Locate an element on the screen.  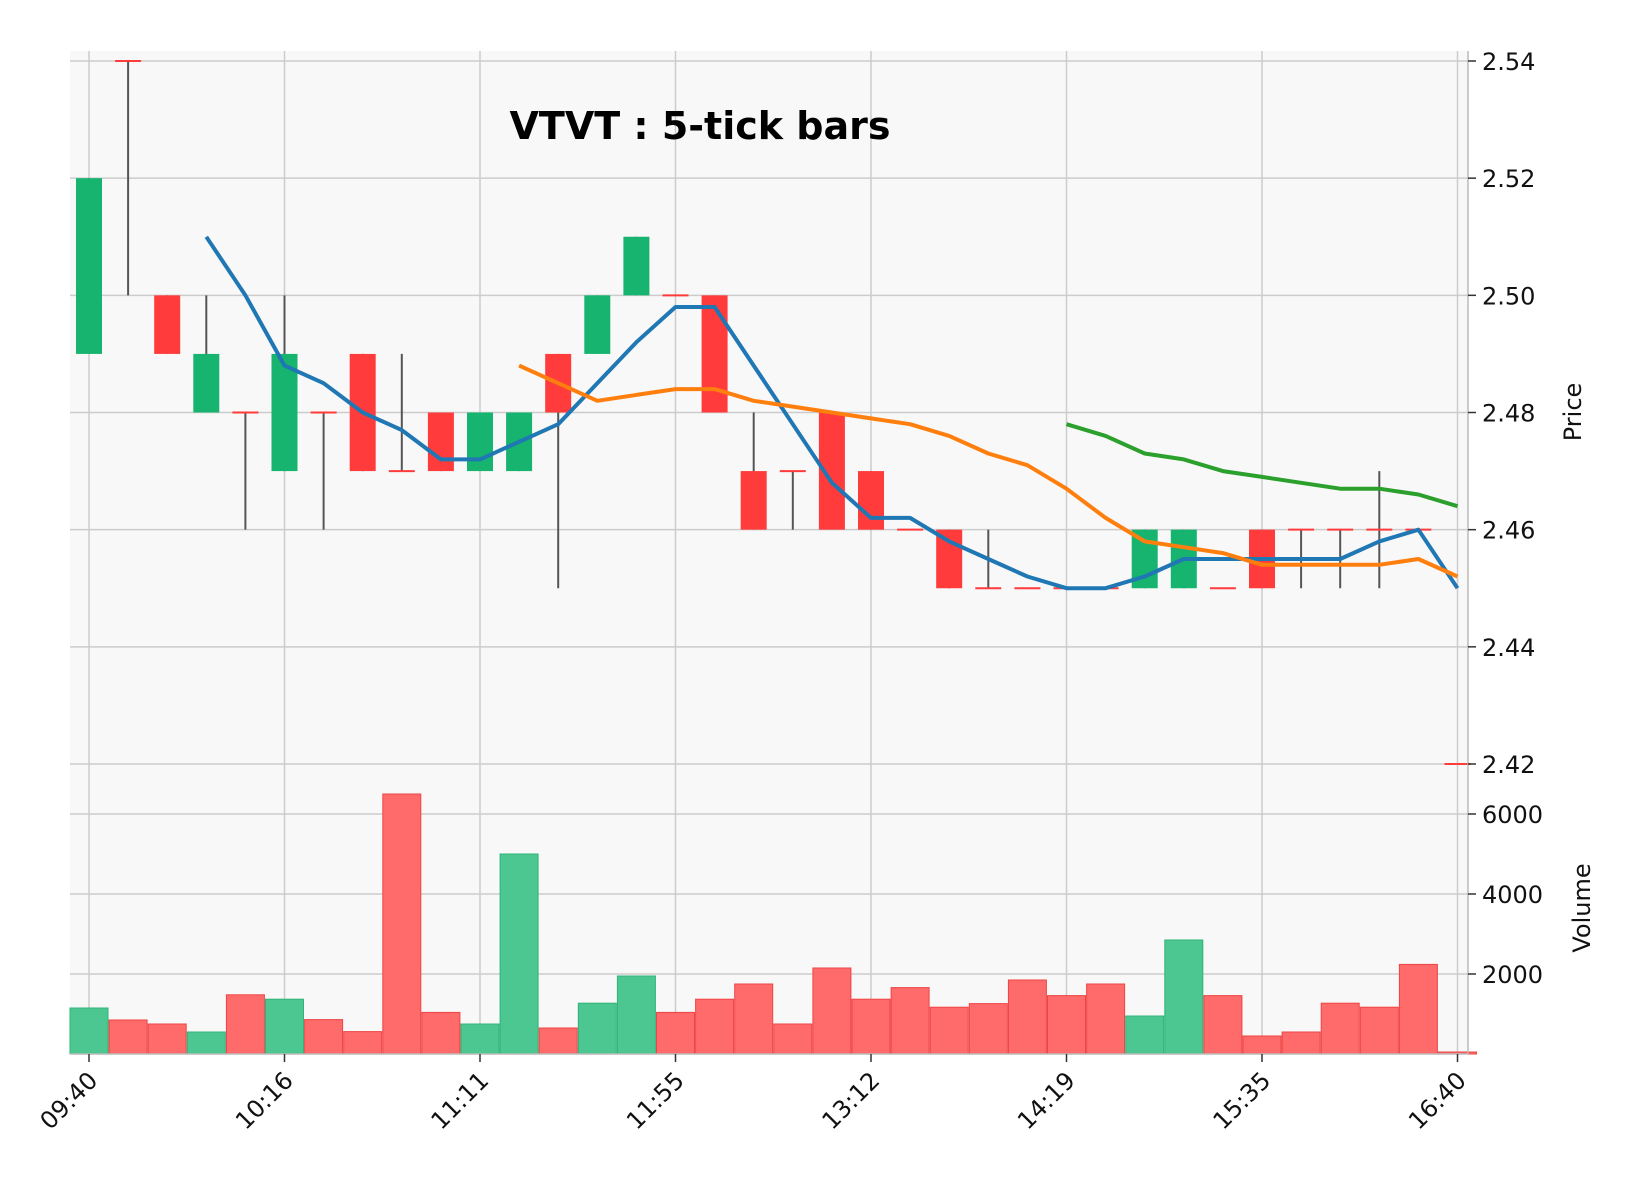
chart-title: VTVT : 5-tick bars is located at coordinates (700, 126).